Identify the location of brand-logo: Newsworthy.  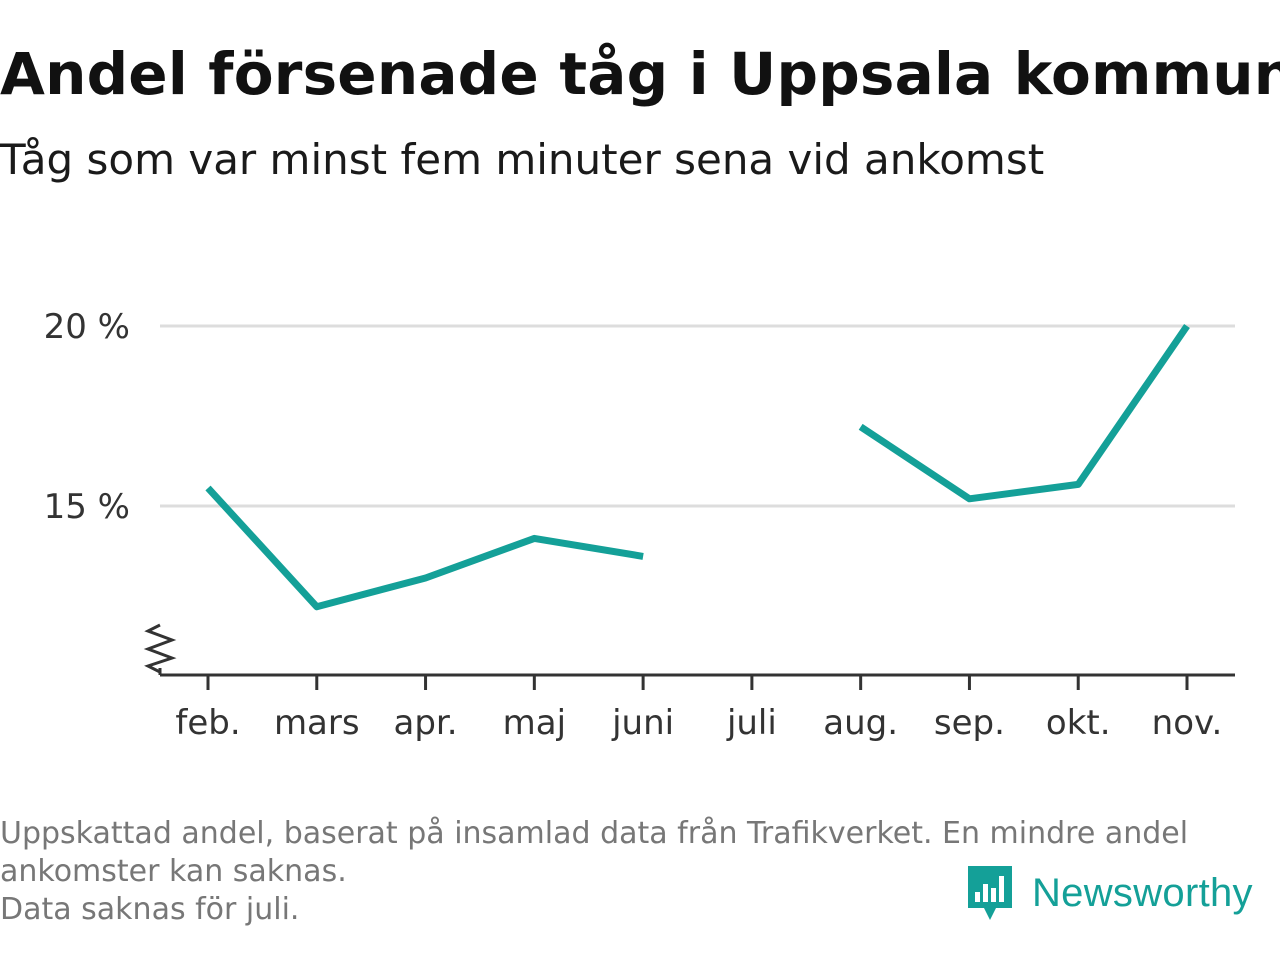
(1108, 893).